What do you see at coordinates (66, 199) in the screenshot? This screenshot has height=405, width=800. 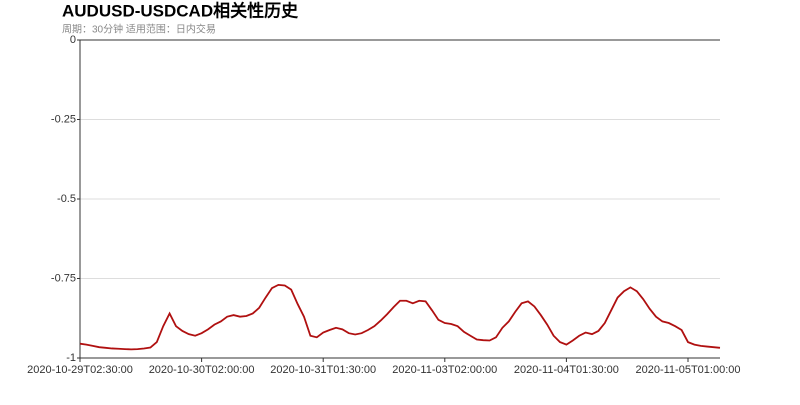 I see `y-tick-label: -0.5` at bounding box center [66, 199].